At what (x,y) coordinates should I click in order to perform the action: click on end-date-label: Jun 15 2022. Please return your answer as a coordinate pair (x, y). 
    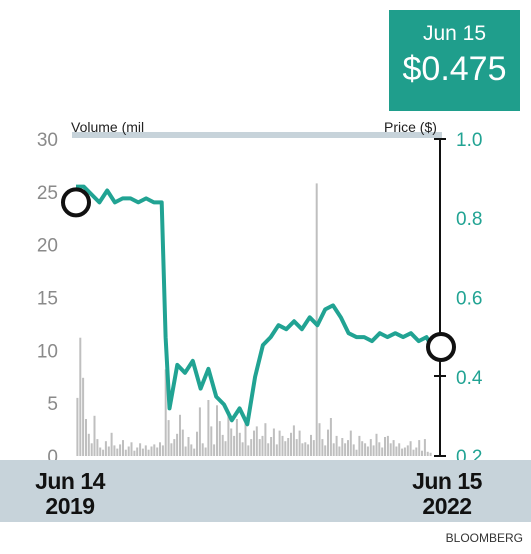
    Looking at the image, I should click on (447, 494).